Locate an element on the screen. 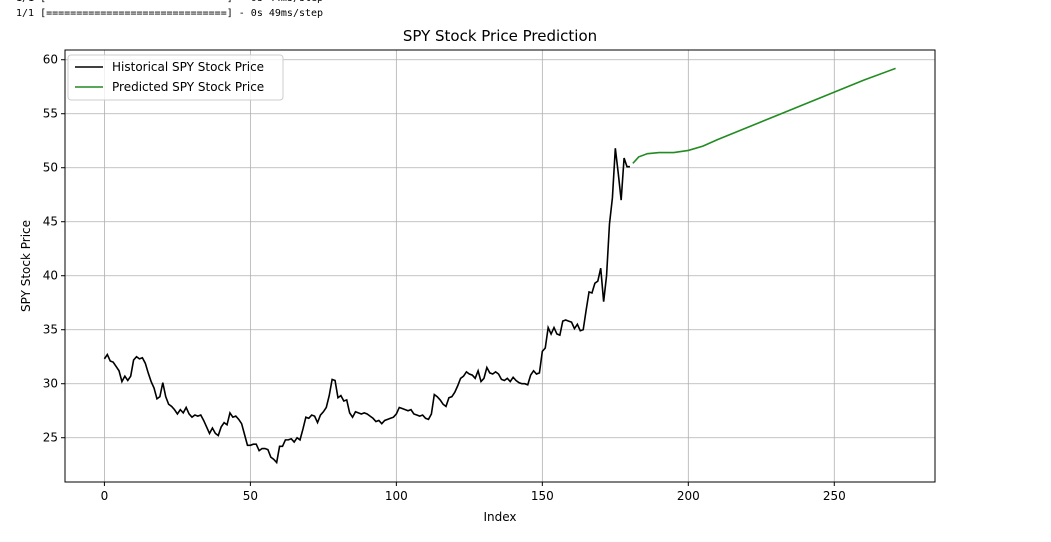  y-tick-label: 25 is located at coordinates (50, 438).